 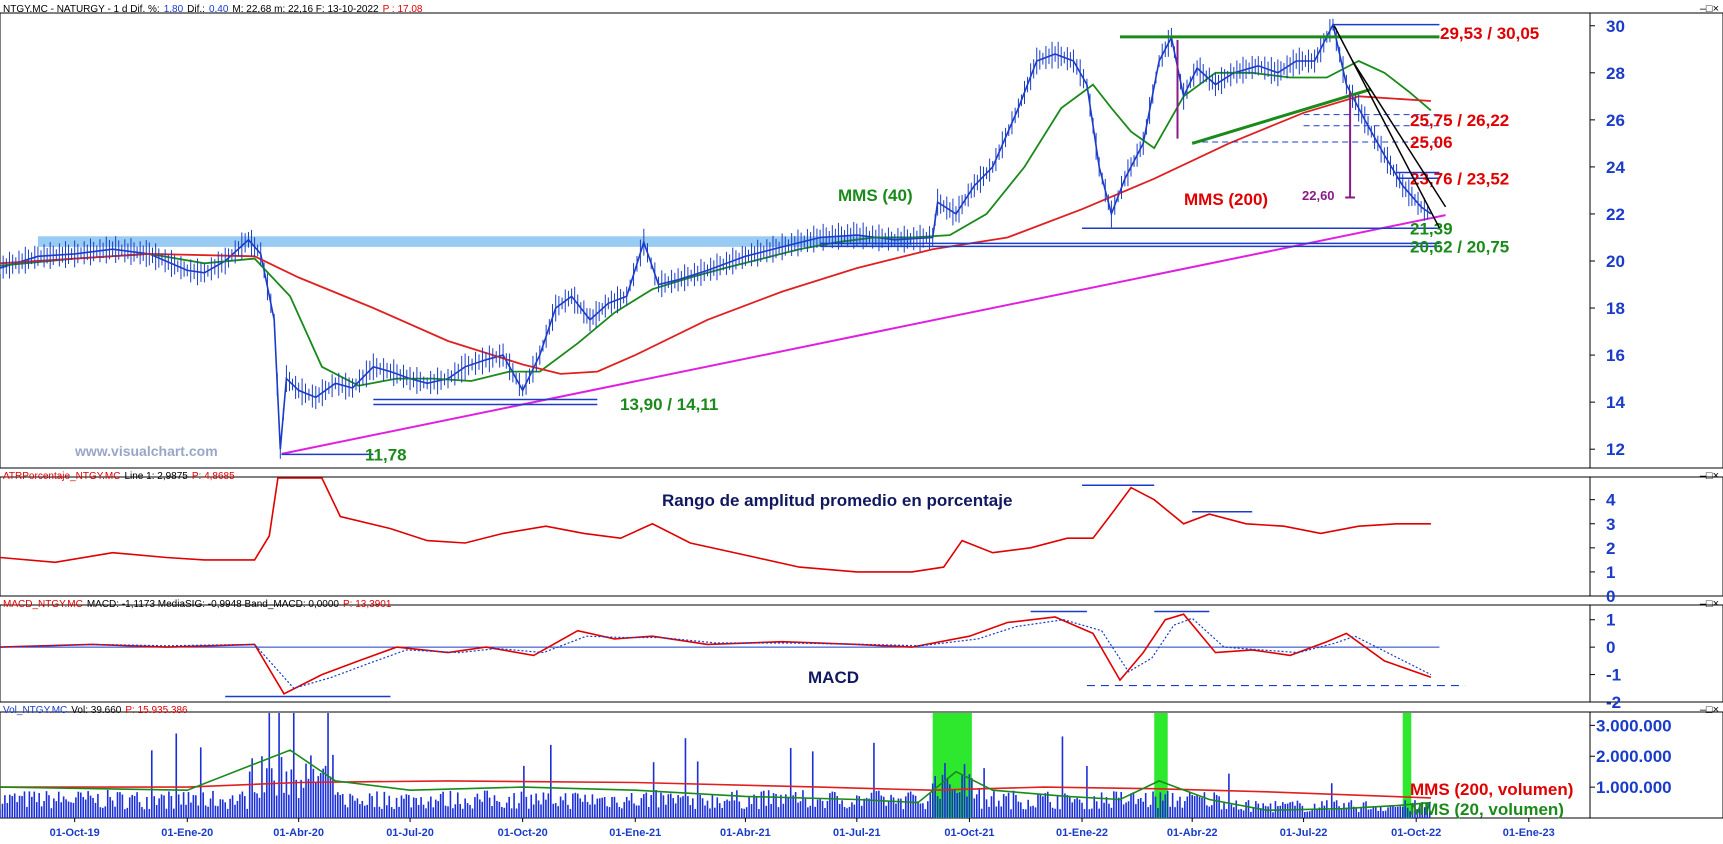 I want to click on atr-window-buttons: –□×, so click(x=1709, y=476).